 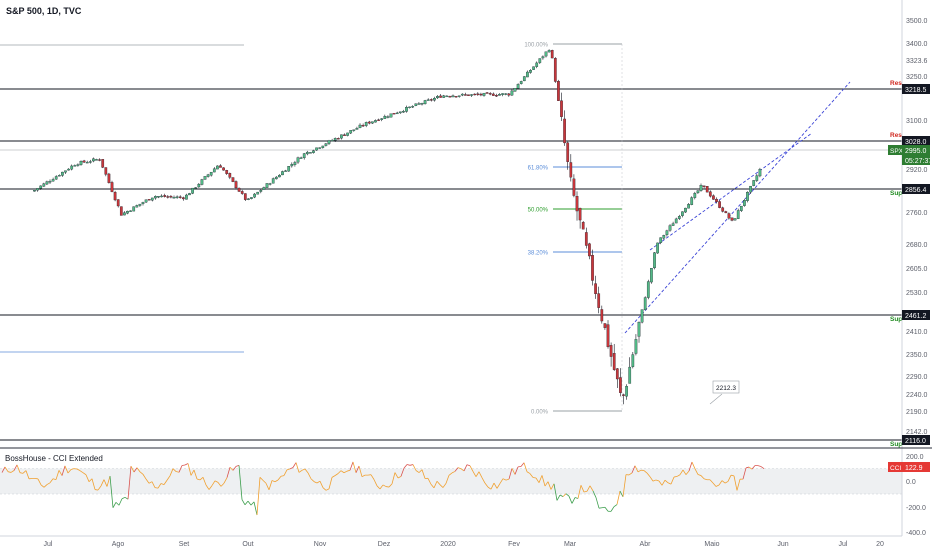 I want to click on level-price-label: 3218.5, so click(x=916, y=90).